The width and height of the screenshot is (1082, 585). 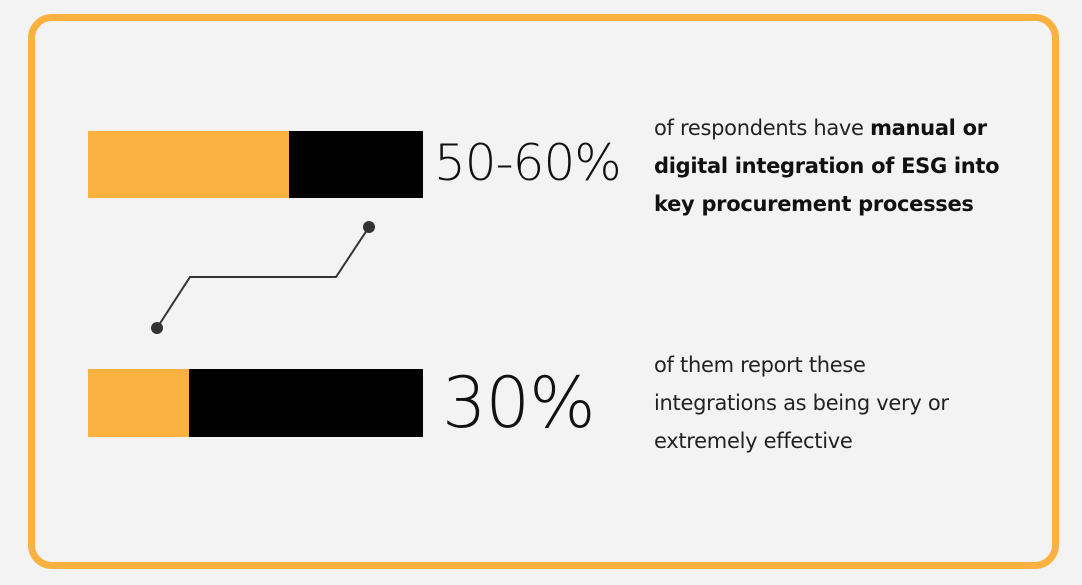 What do you see at coordinates (753, 441) in the screenshot?
I see `description-line: extremely effective` at bounding box center [753, 441].